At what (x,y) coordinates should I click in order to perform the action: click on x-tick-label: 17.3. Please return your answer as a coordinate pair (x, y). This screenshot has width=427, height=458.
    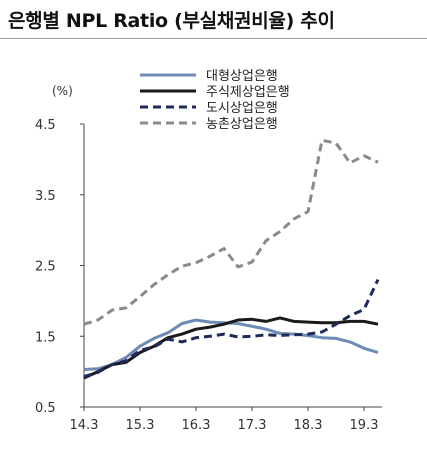
    Looking at the image, I should click on (252, 425).